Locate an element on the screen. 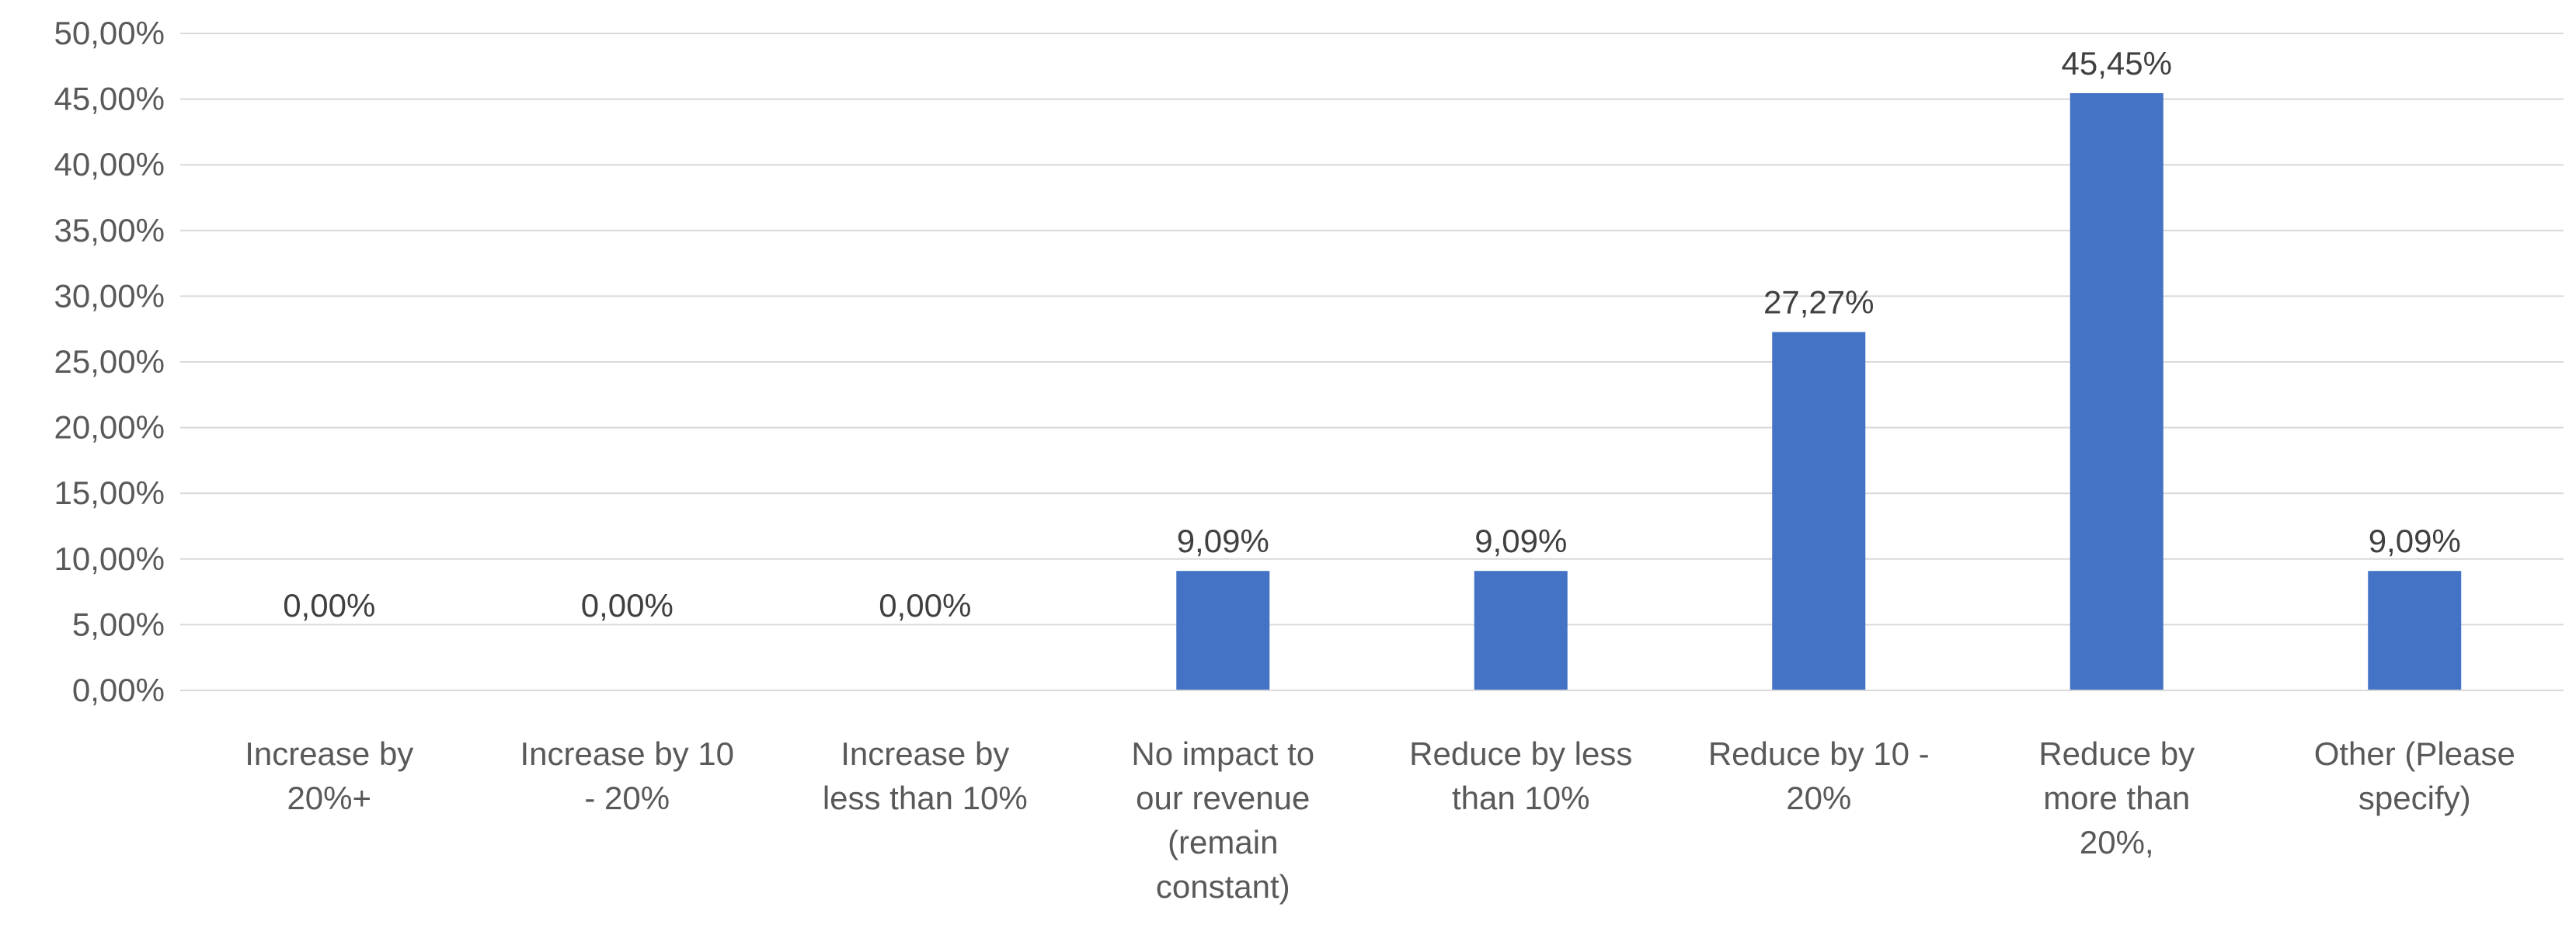 This screenshot has height=949, width=2576. y-tick-label: 0,00% is located at coordinates (118, 690).